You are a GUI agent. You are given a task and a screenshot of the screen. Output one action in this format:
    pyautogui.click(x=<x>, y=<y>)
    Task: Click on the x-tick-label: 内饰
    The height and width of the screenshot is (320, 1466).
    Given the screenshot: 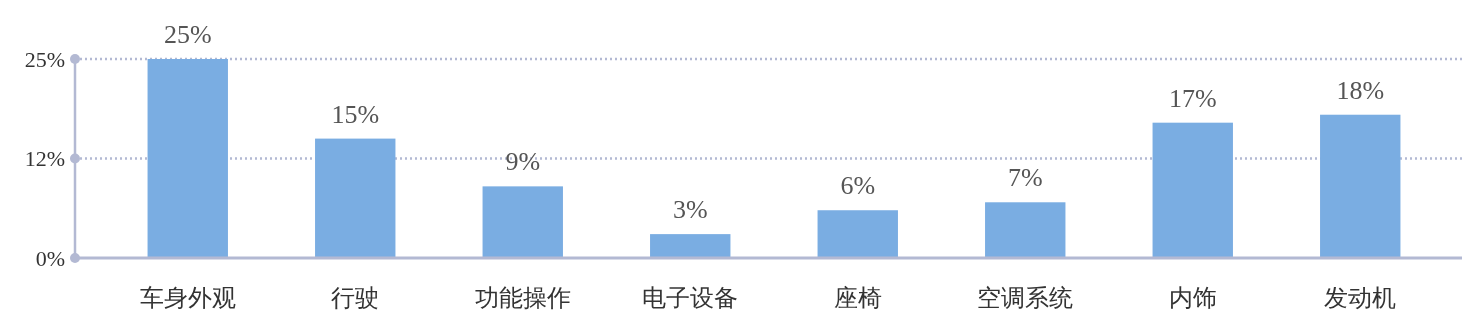 What is the action you would take?
    pyautogui.click(x=1192, y=298)
    